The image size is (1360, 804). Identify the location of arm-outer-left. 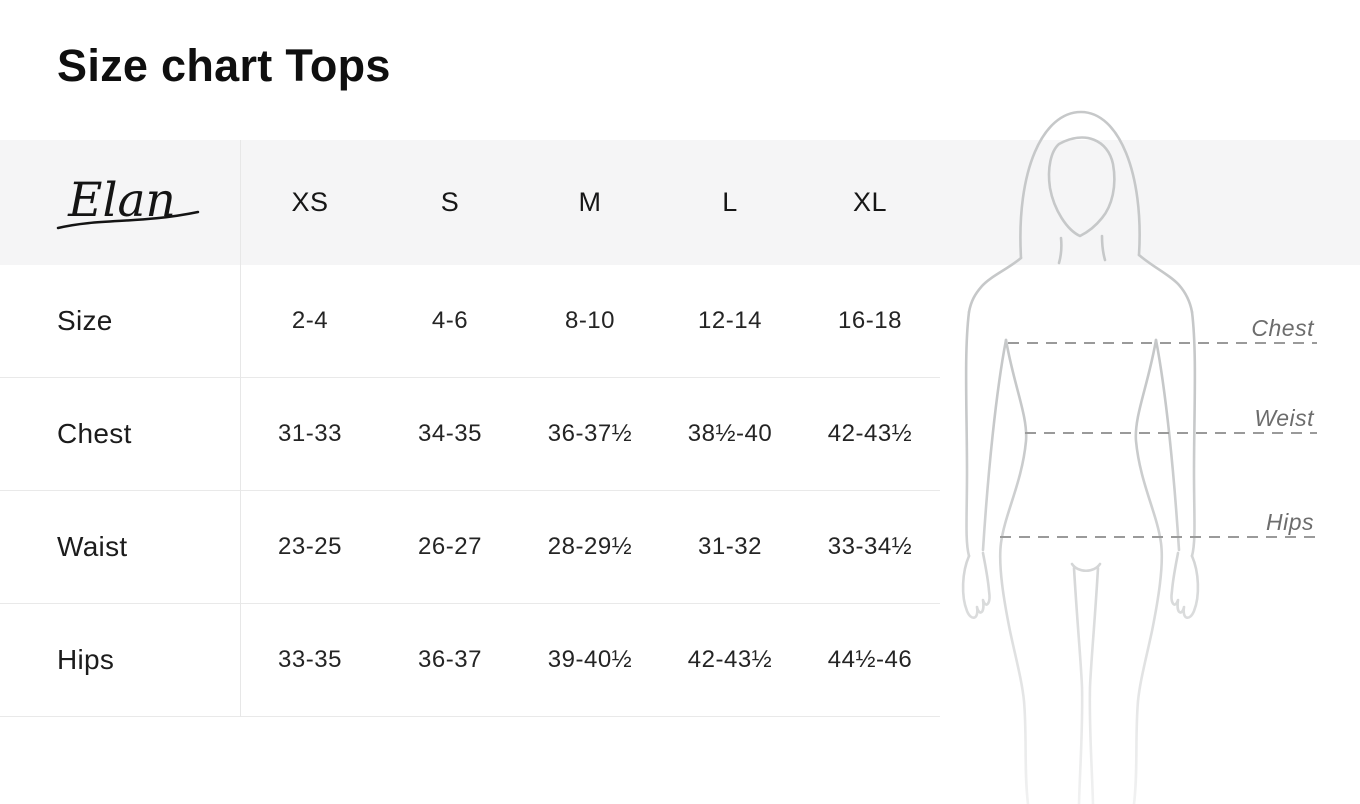
(967, 434).